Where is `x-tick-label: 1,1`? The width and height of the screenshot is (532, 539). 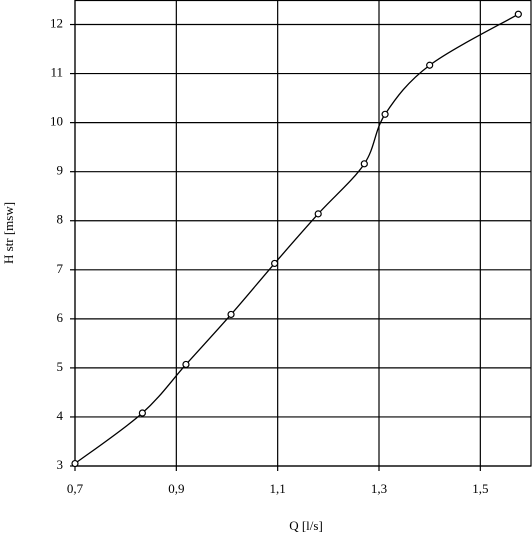 x-tick-label: 1,1 is located at coordinates (278, 488).